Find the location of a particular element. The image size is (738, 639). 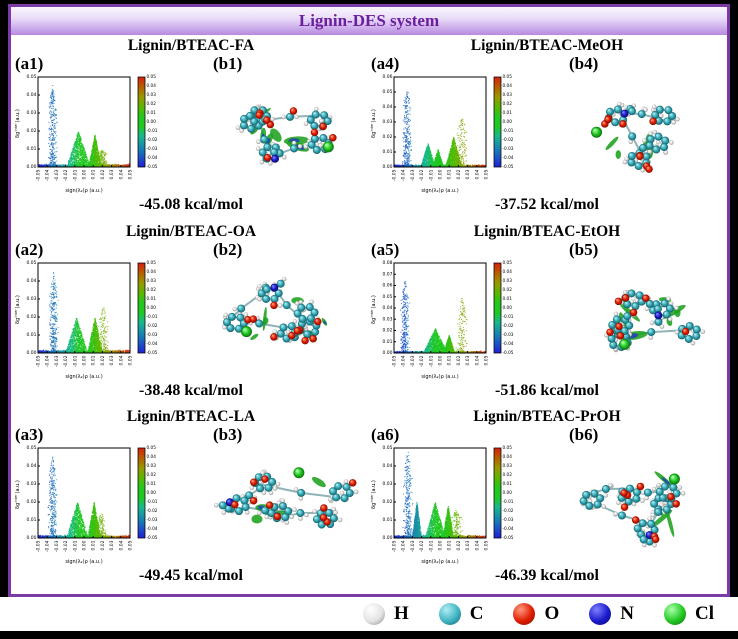

subpanel-label-b5: (b5) is located at coordinates (584, 249).